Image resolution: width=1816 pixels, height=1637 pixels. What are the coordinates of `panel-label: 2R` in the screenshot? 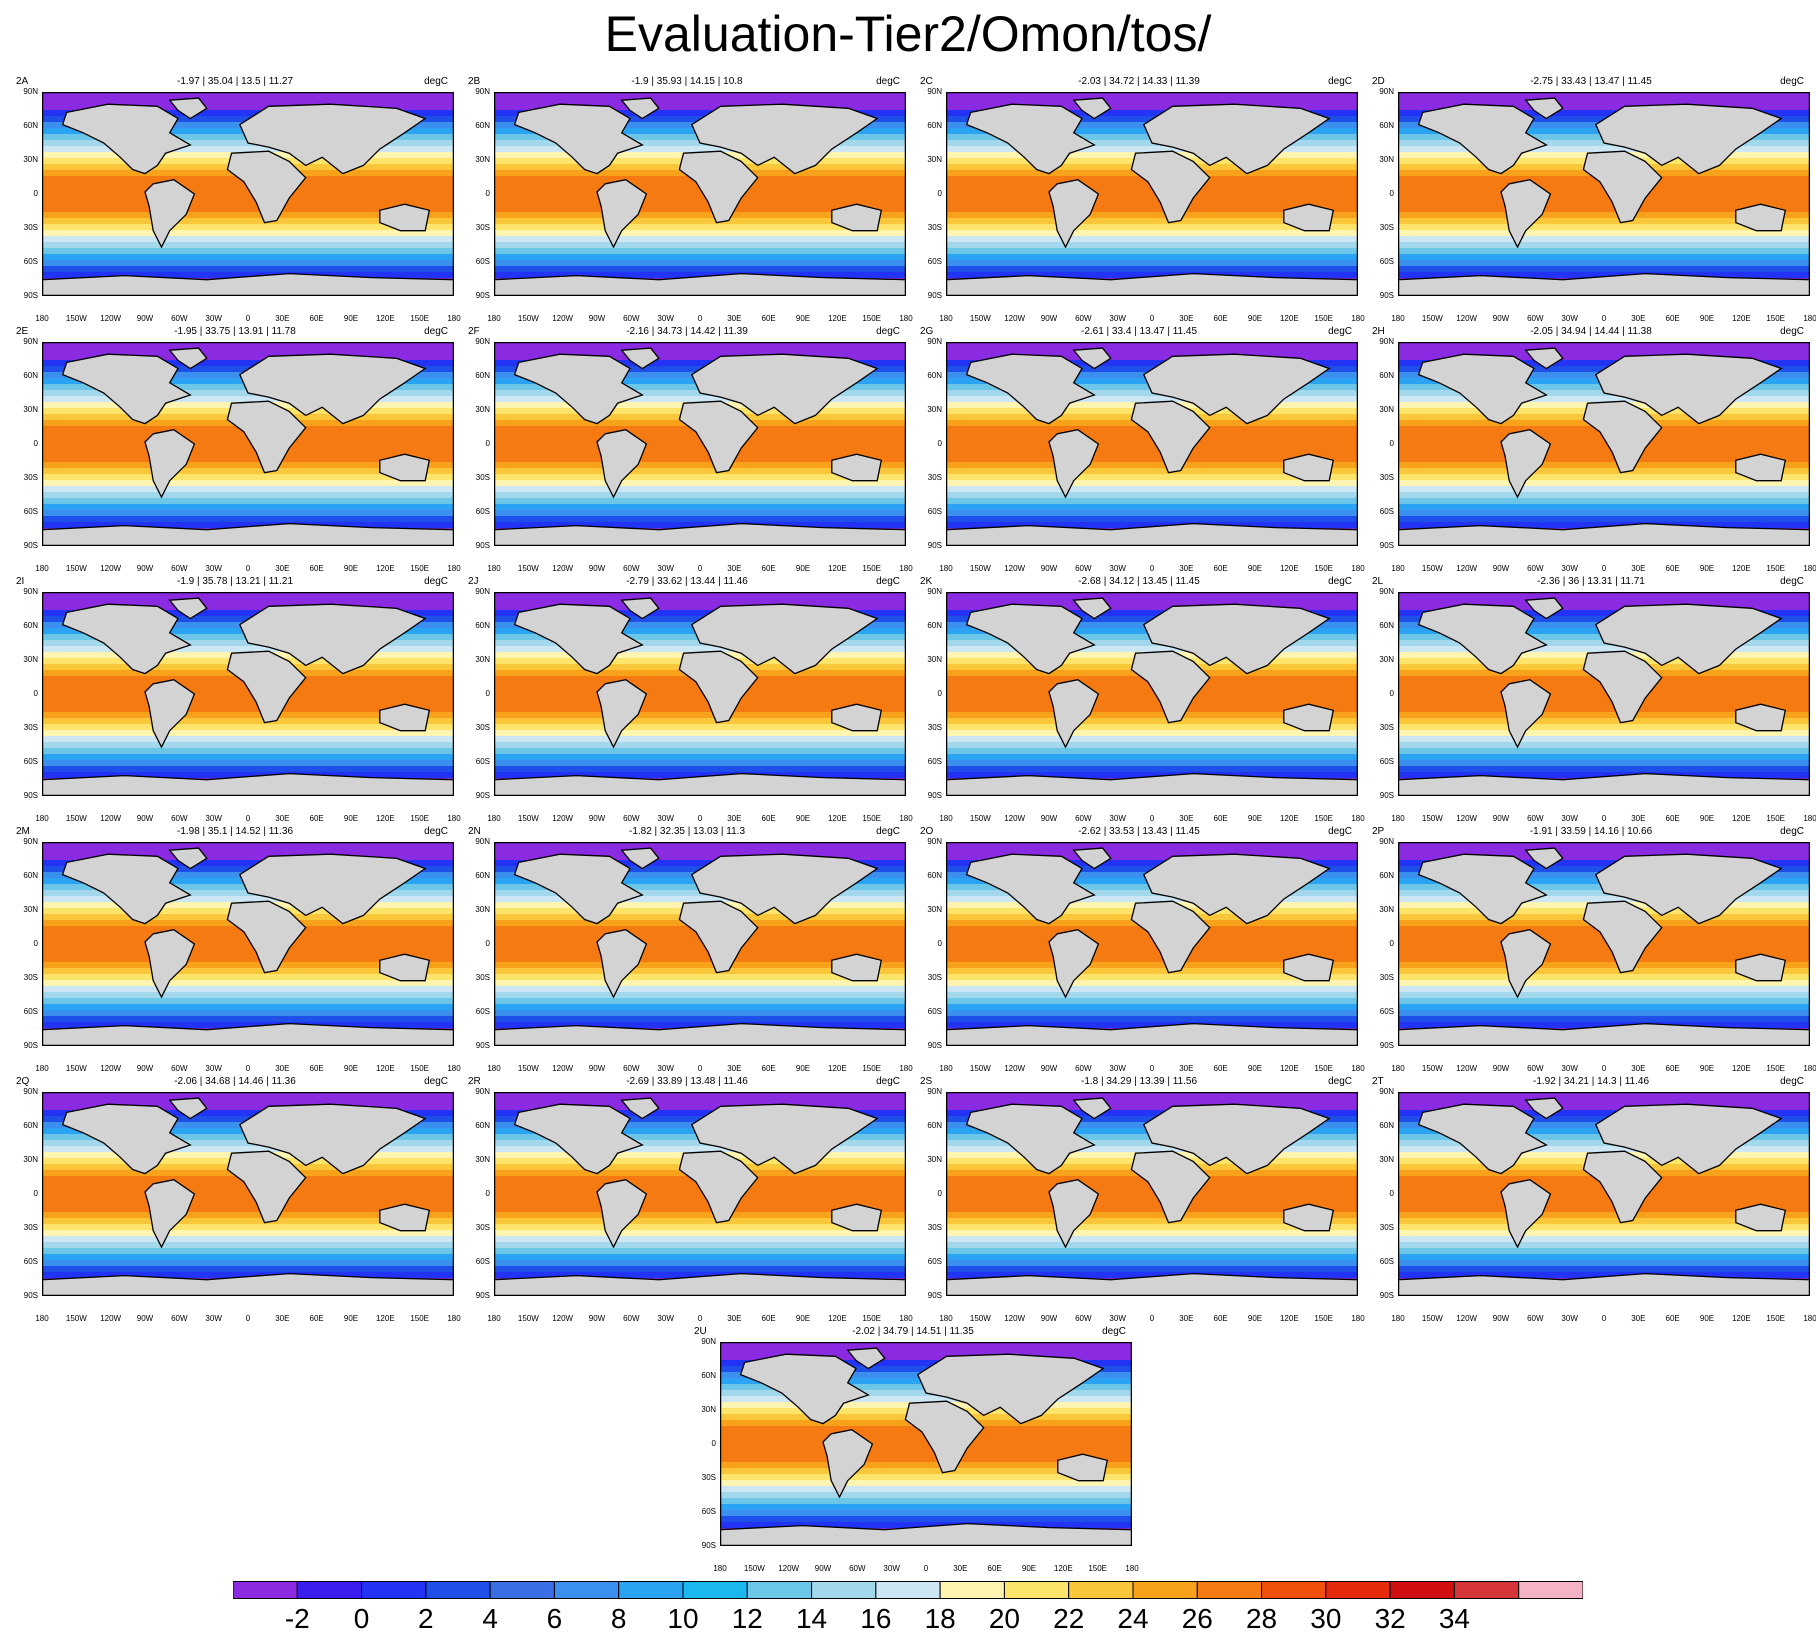 It's located at (474, 1081).